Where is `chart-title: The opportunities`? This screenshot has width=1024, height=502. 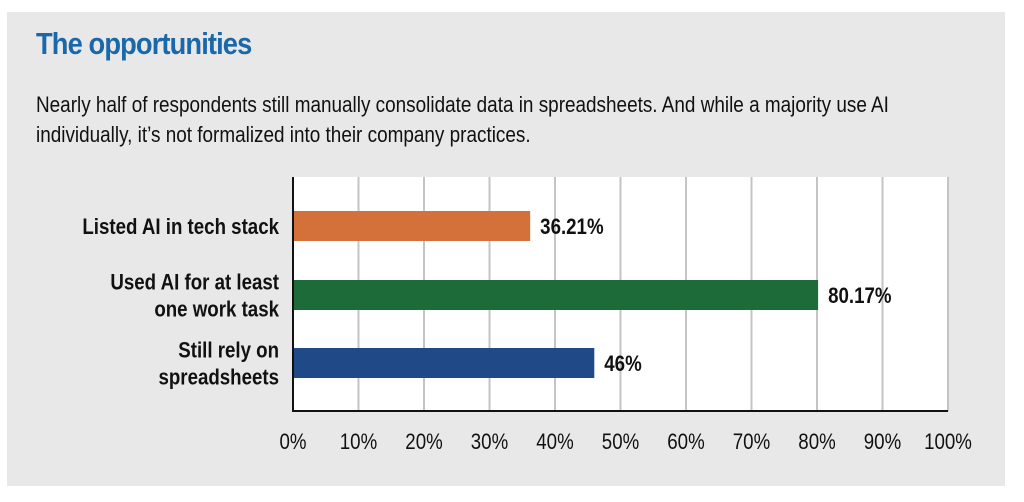
chart-title: The opportunities is located at coordinates (144, 43).